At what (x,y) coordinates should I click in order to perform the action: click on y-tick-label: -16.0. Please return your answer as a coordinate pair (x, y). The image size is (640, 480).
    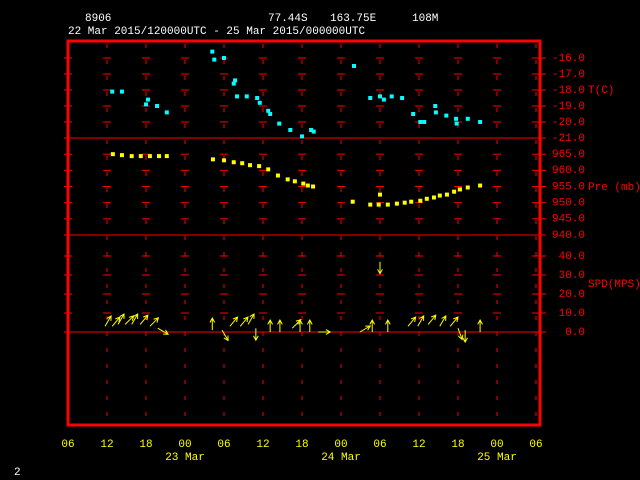
    Looking at the image, I should click on (568, 59).